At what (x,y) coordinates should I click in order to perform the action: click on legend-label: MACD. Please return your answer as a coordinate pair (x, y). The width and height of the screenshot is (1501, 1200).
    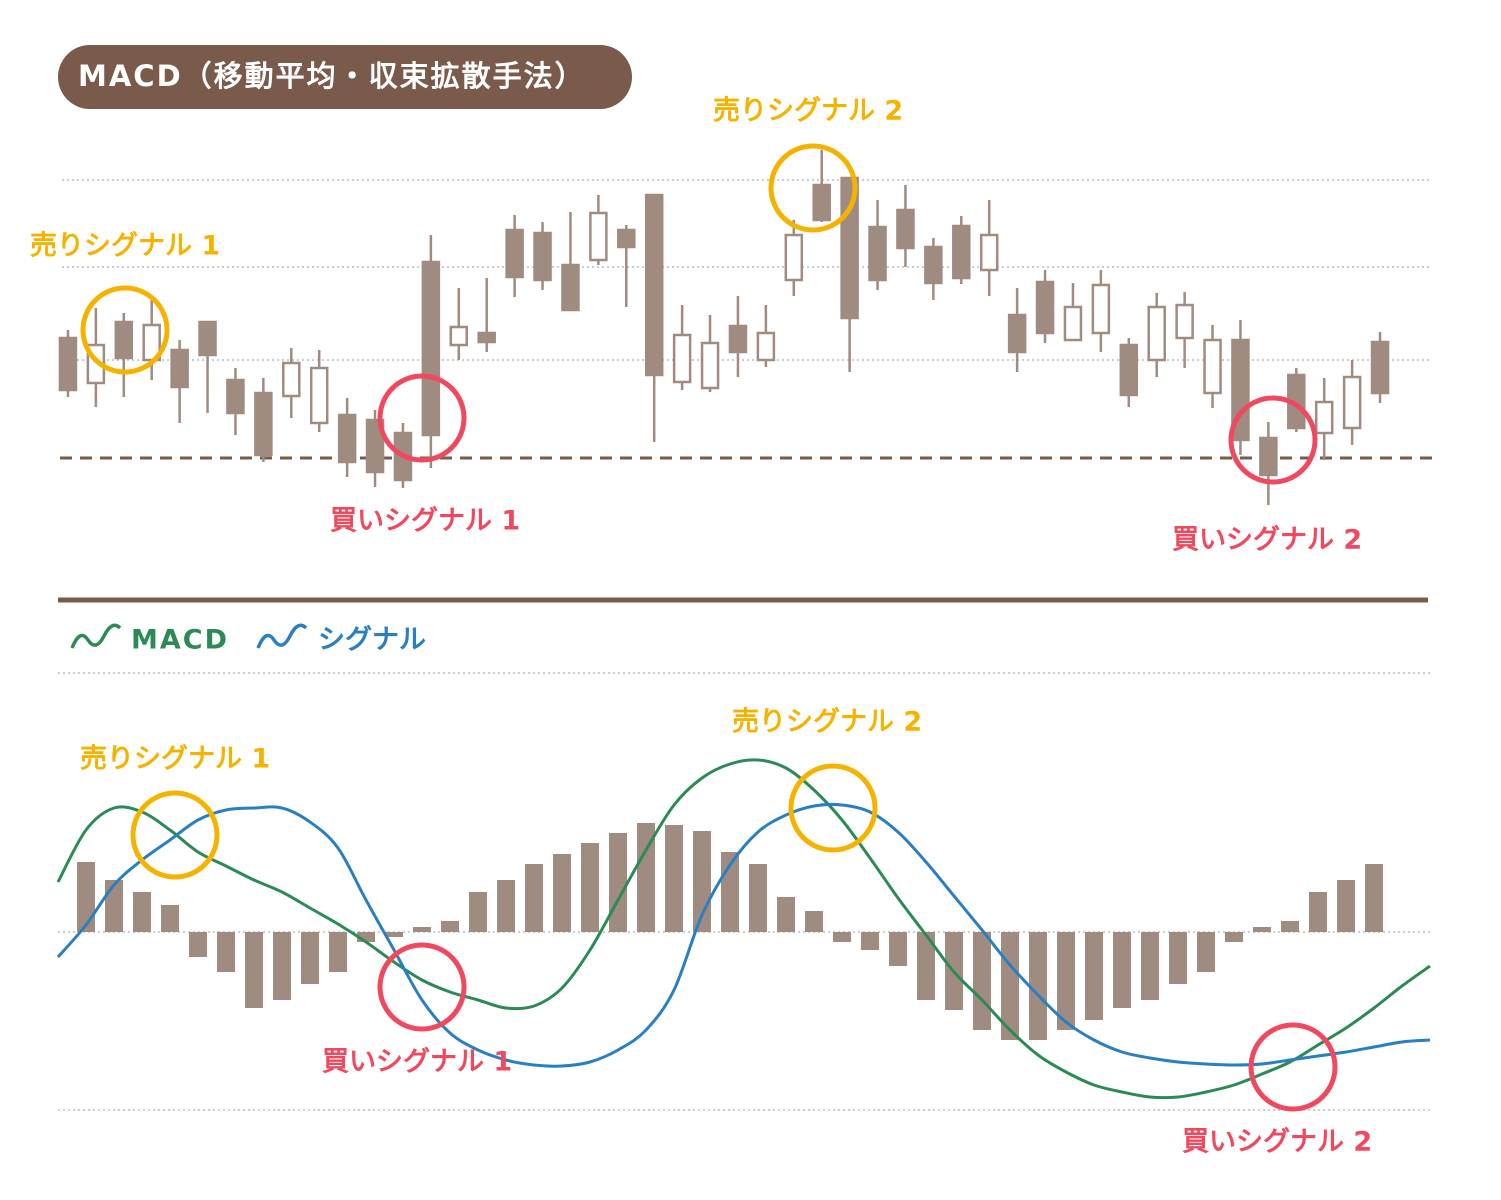
    Looking at the image, I should click on (180, 640).